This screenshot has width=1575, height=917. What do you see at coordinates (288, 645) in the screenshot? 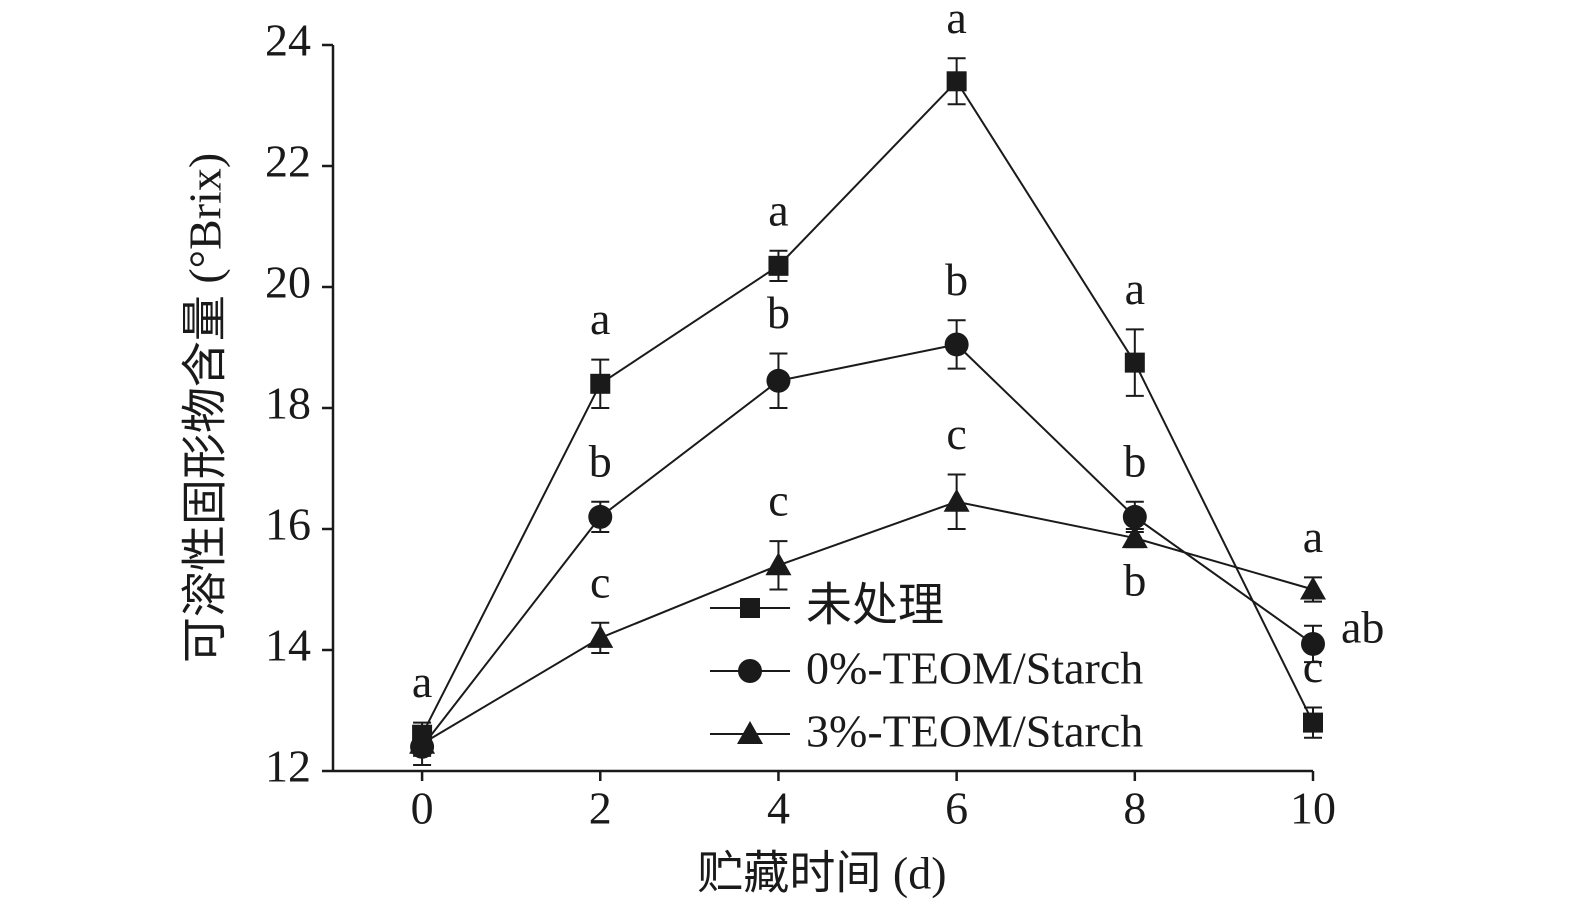
I see `y-tick-label: 14` at bounding box center [288, 645].